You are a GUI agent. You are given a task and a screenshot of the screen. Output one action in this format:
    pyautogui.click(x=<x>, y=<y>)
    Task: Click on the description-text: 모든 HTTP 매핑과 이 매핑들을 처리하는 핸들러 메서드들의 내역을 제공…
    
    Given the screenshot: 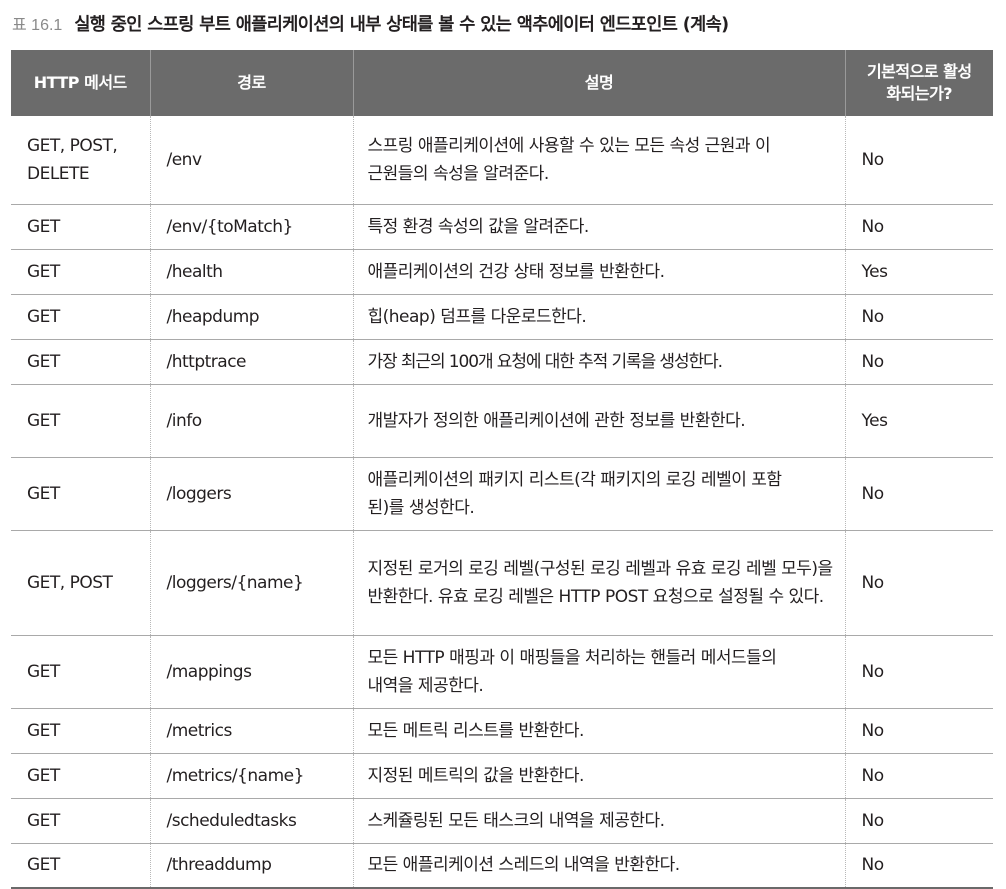 What is the action you would take?
    pyautogui.click(x=572, y=671)
    